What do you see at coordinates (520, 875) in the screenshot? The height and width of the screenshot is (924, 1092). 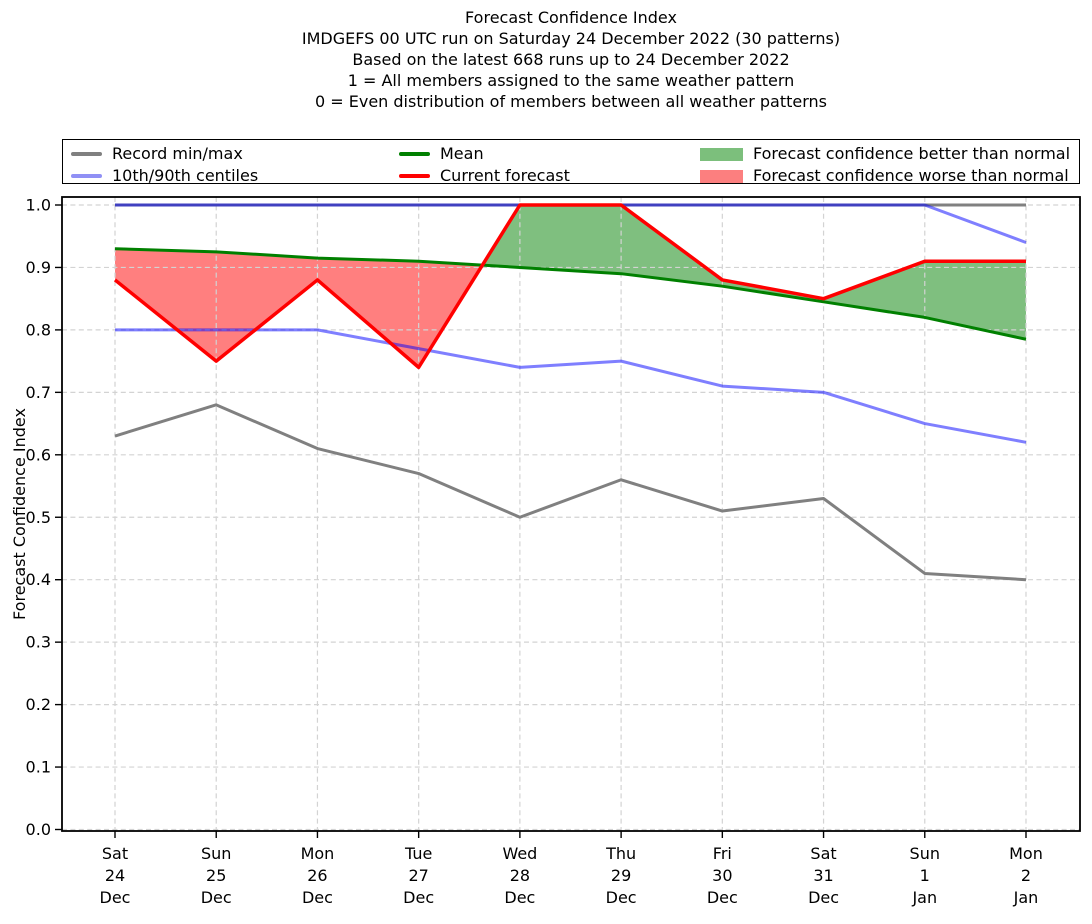 I see `x-tick-label: 28` at bounding box center [520, 875].